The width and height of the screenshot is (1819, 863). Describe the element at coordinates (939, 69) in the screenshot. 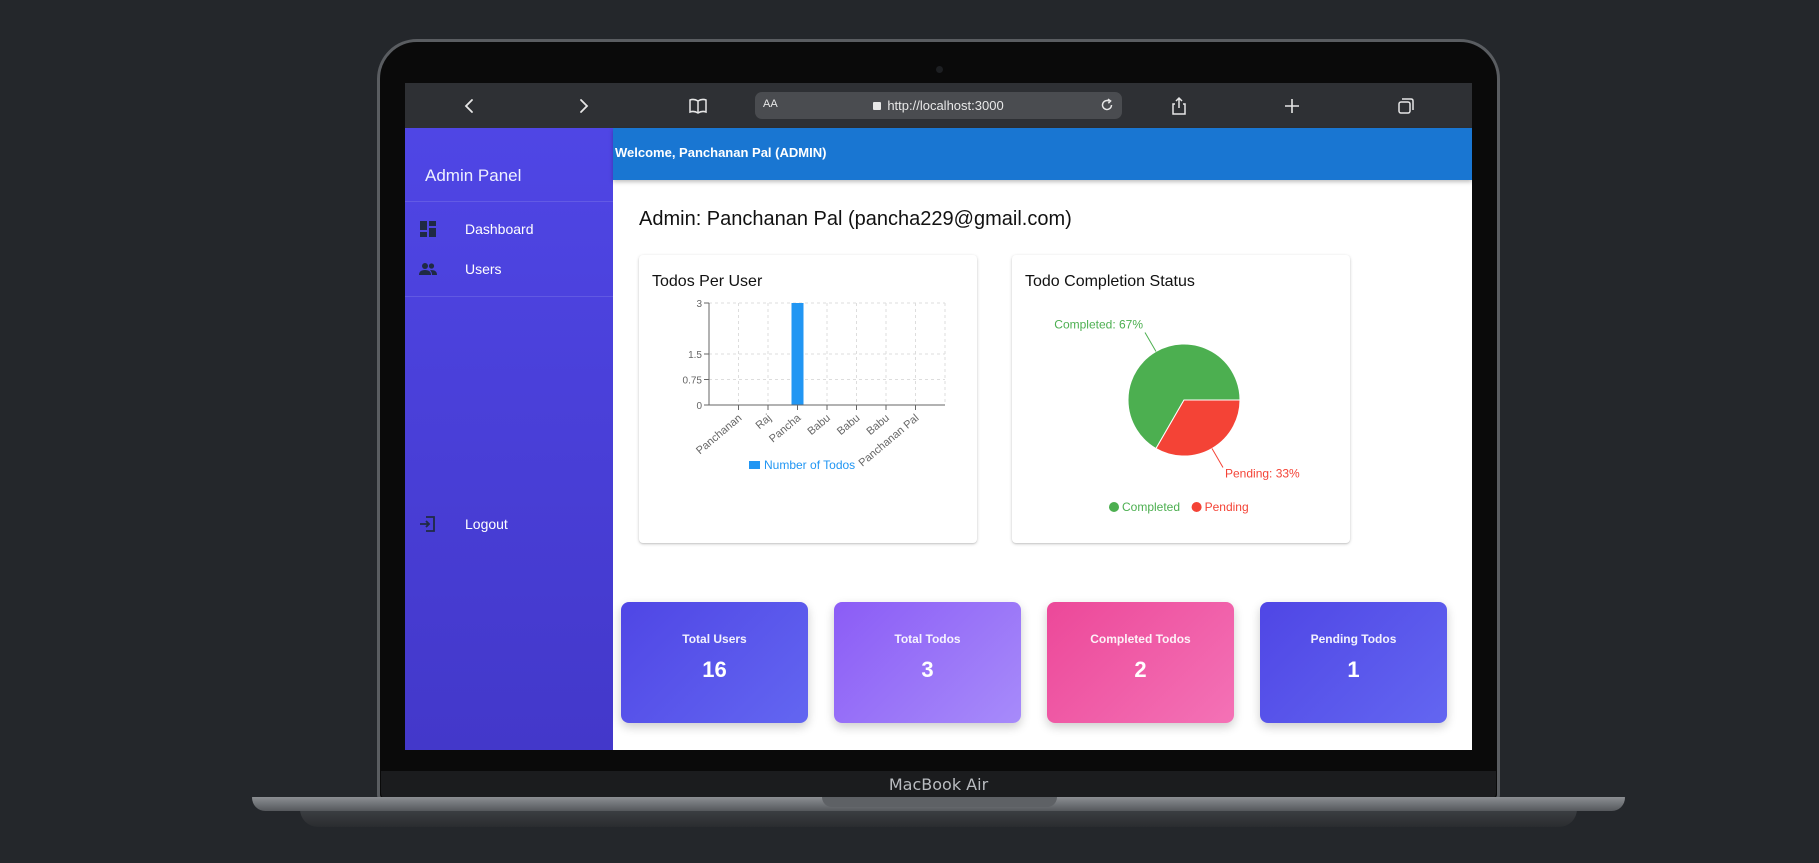

I see `camera` at that location.